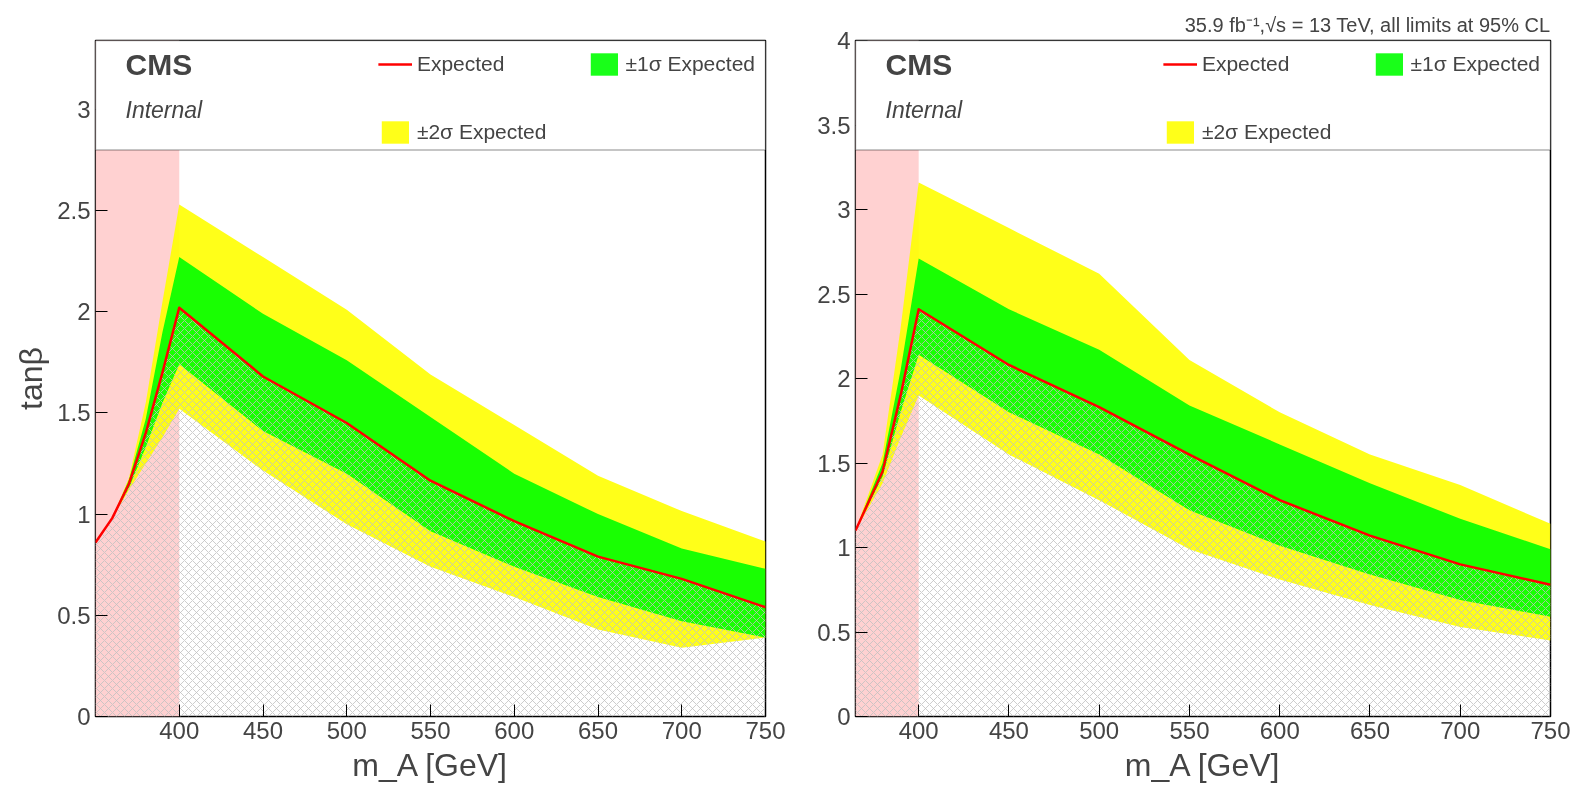 The height and width of the screenshot is (806, 1570). I want to click on y-axis-title: tanβ, so click(31, 378).